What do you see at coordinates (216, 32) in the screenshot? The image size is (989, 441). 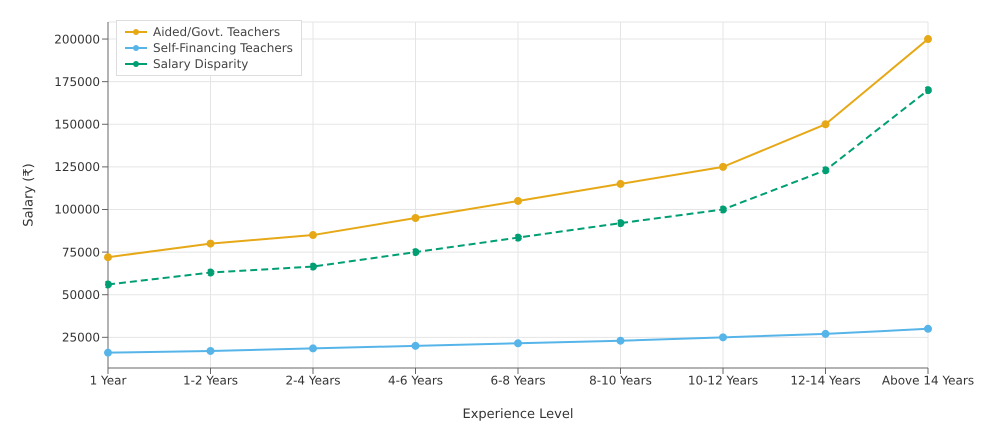 I see `legend-label: Aided/Govt. Teachers` at bounding box center [216, 32].